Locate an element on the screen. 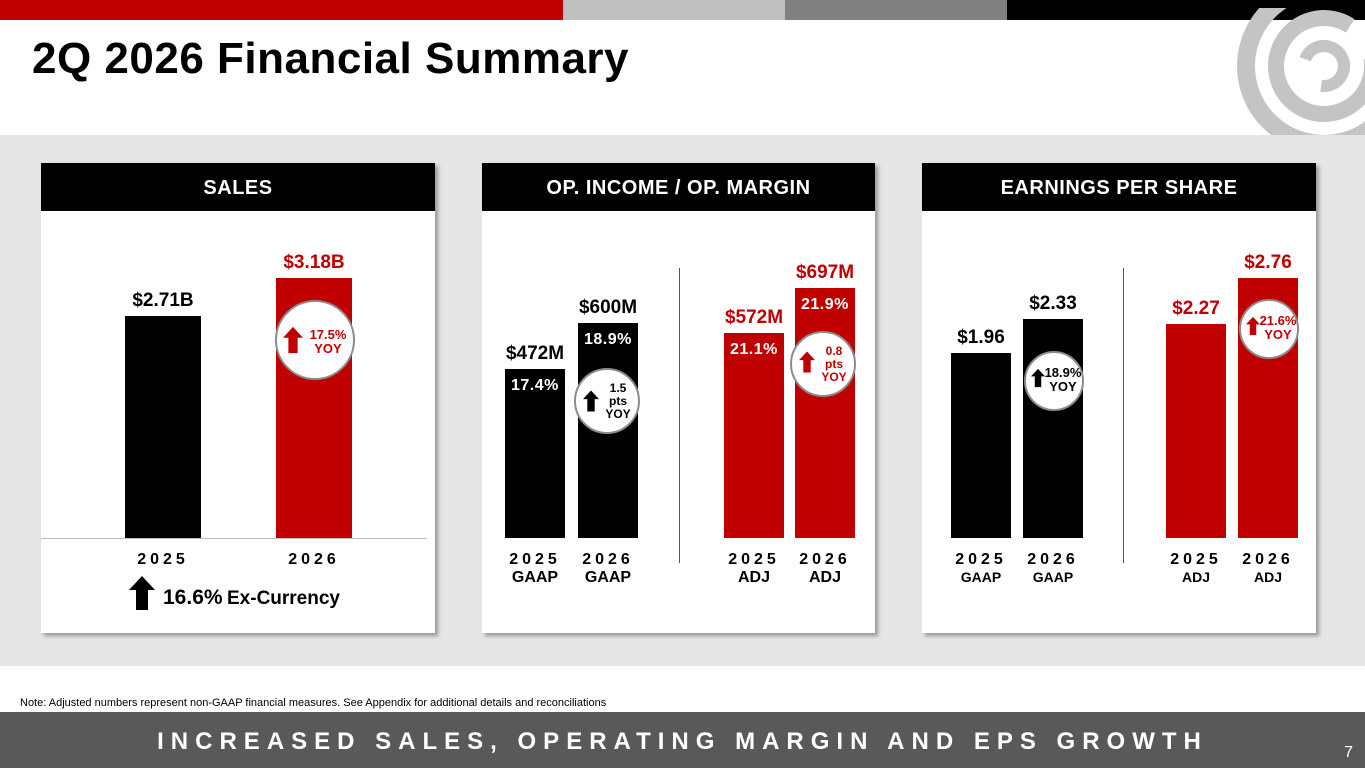 Image resolution: width=1365 pixels, height=772 pixels. value-label: $472M is located at coordinates (535, 353).